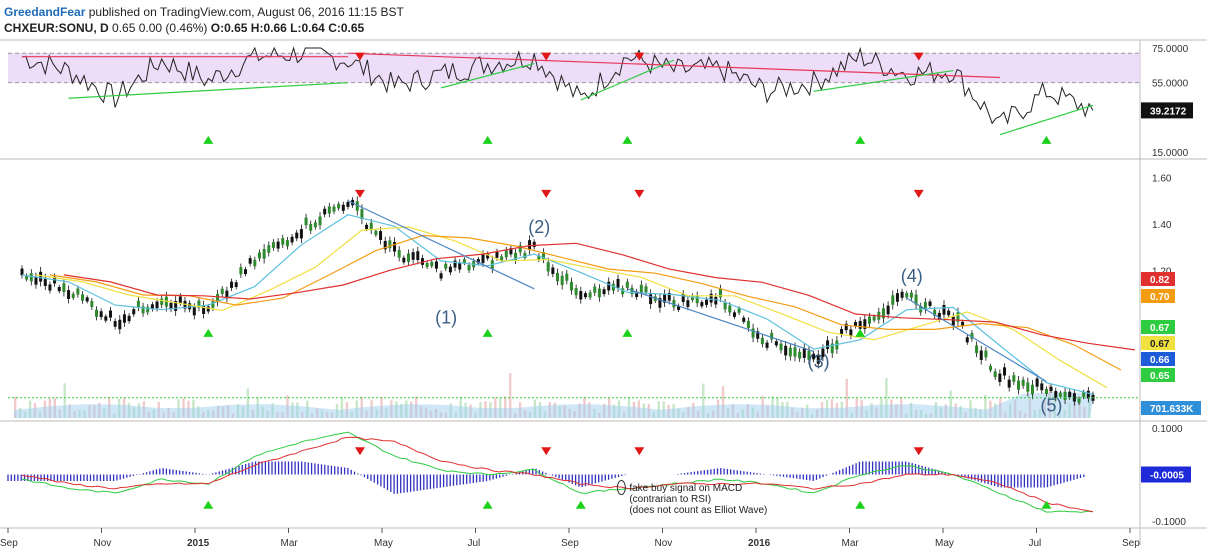 The image size is (1207, 557). Describe the element at coordinates (346, 28) in the screenshot. I see `close-value: C:0.65` at that location.